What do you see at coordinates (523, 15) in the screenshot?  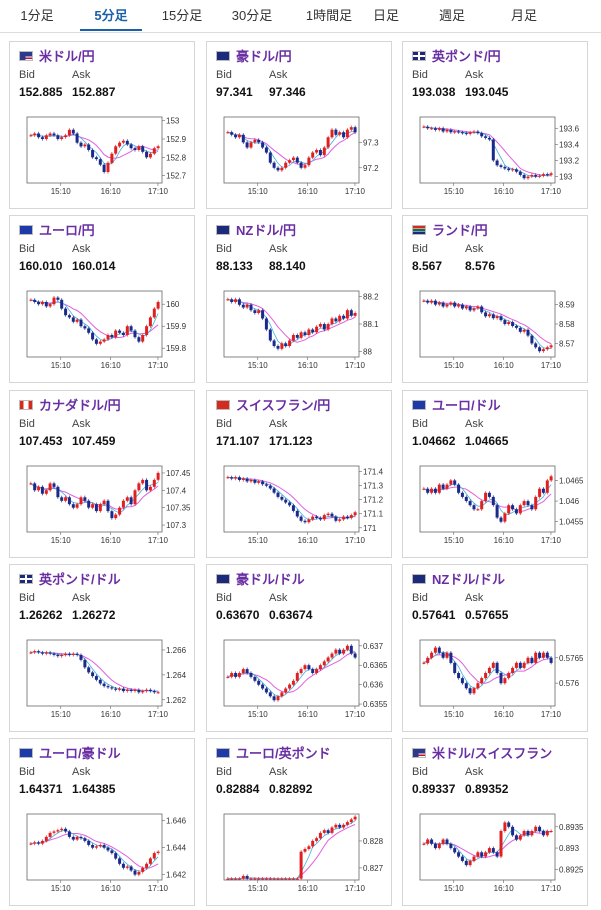 I see `tab-7: 月足` at bounding box center [523, 15].